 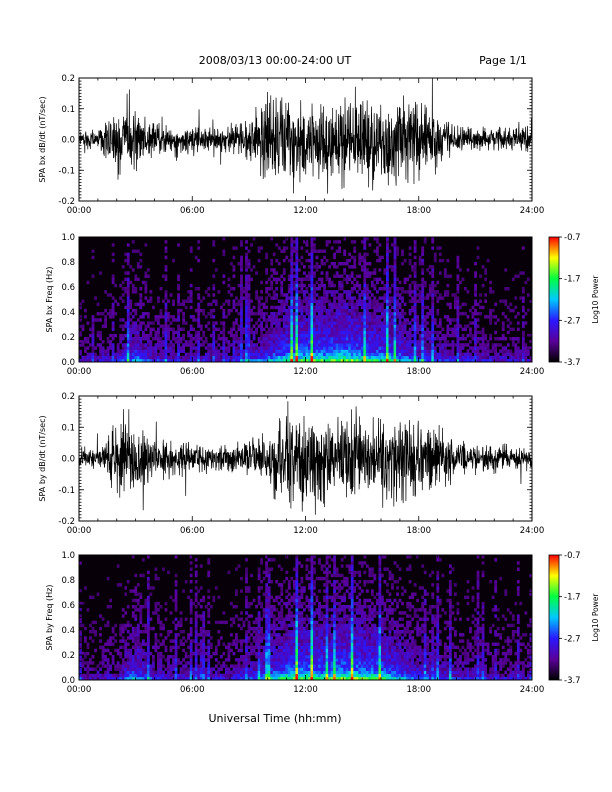 What do you see at coordinates (532, 211) in the screenshot?
I see `x-tick-label: 24:00` at bounding box center [532, 211].